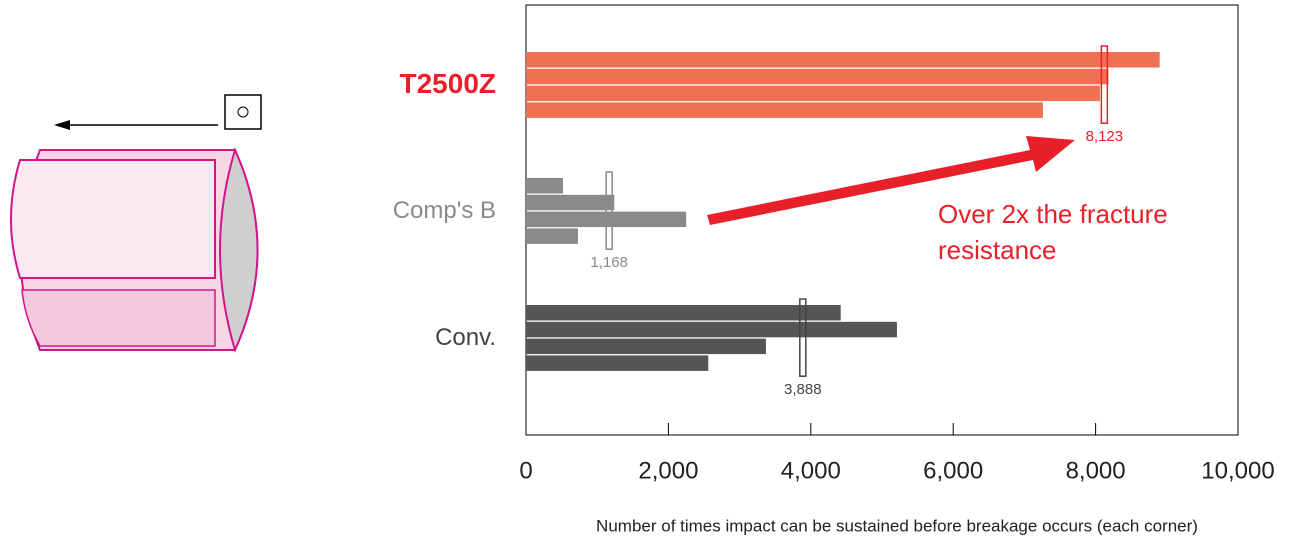 This screenshot has width=1291, height=545. I want to click on x-tick-label: 10,000, so click(1237, 470).